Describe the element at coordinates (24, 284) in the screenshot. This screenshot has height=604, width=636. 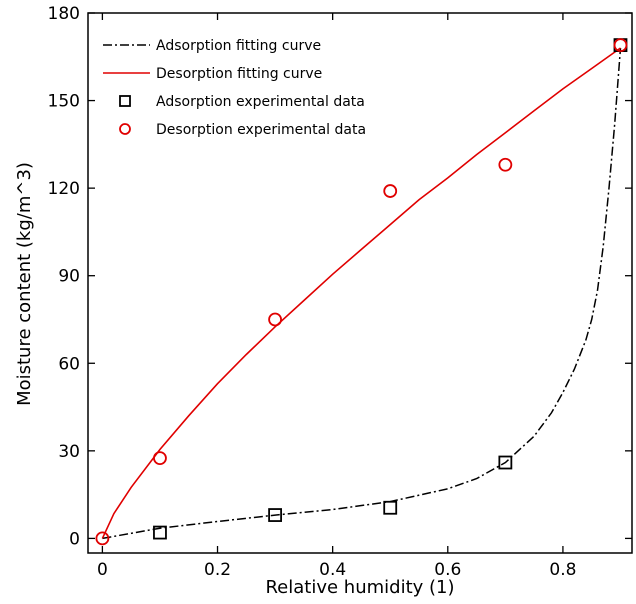
I see `y-axis-title: Moisture content (kg/m^3)` at that location.